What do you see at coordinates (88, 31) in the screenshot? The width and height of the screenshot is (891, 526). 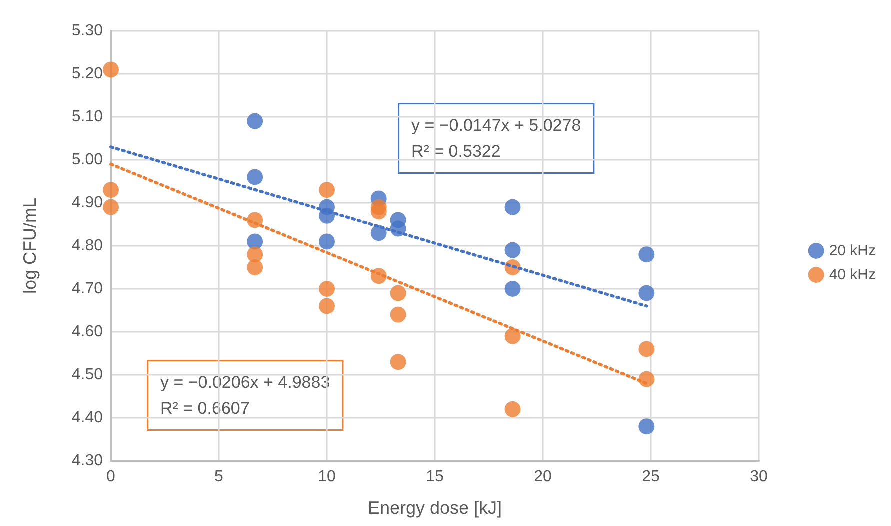 I see `y-tick-label: 5.30` at bounding box center [88, 31].